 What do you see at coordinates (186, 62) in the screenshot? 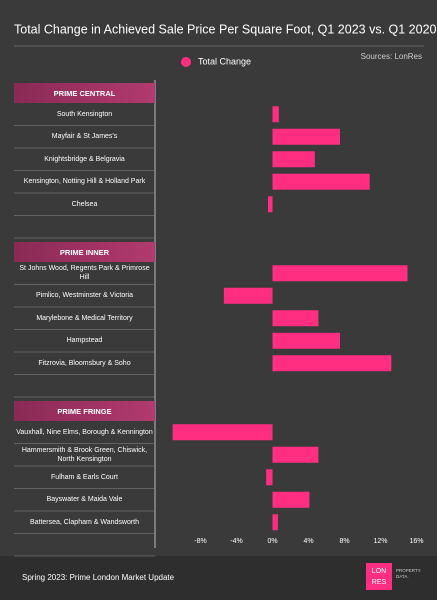
I see `legend-swatch` at bounding box center [186, 62].